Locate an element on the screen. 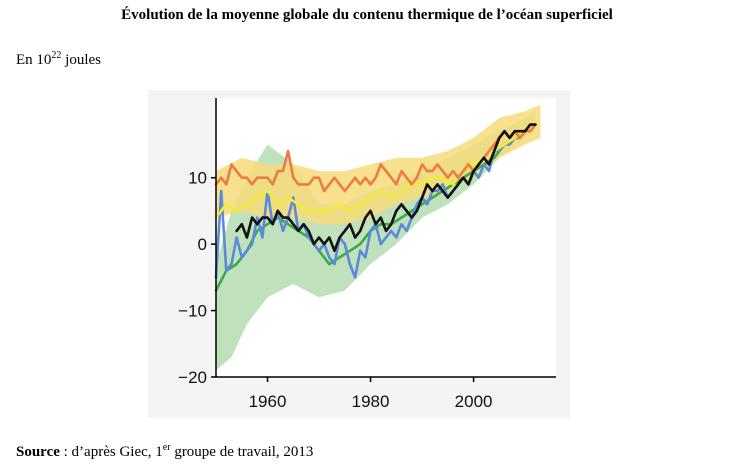 The height and width of the screenshot is (474, 734). source-text-2: groupe de travail, 2013 is located at coordinates (242, 452).